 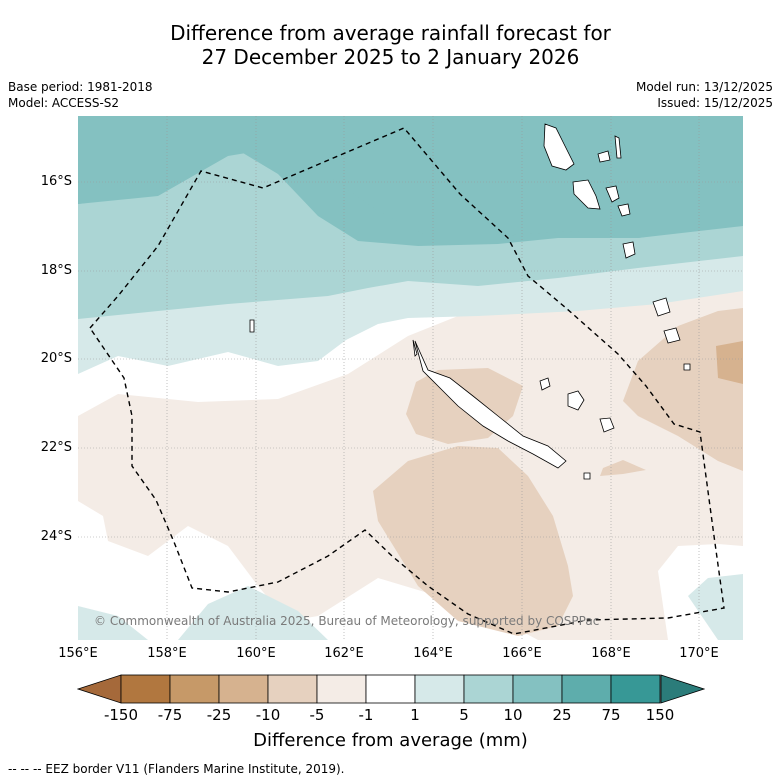 What do you see at coordinates (390, 740) in the screenshot?
I see `colorbar-title: Difference from average (mm)` at bounding box center [390, 740].